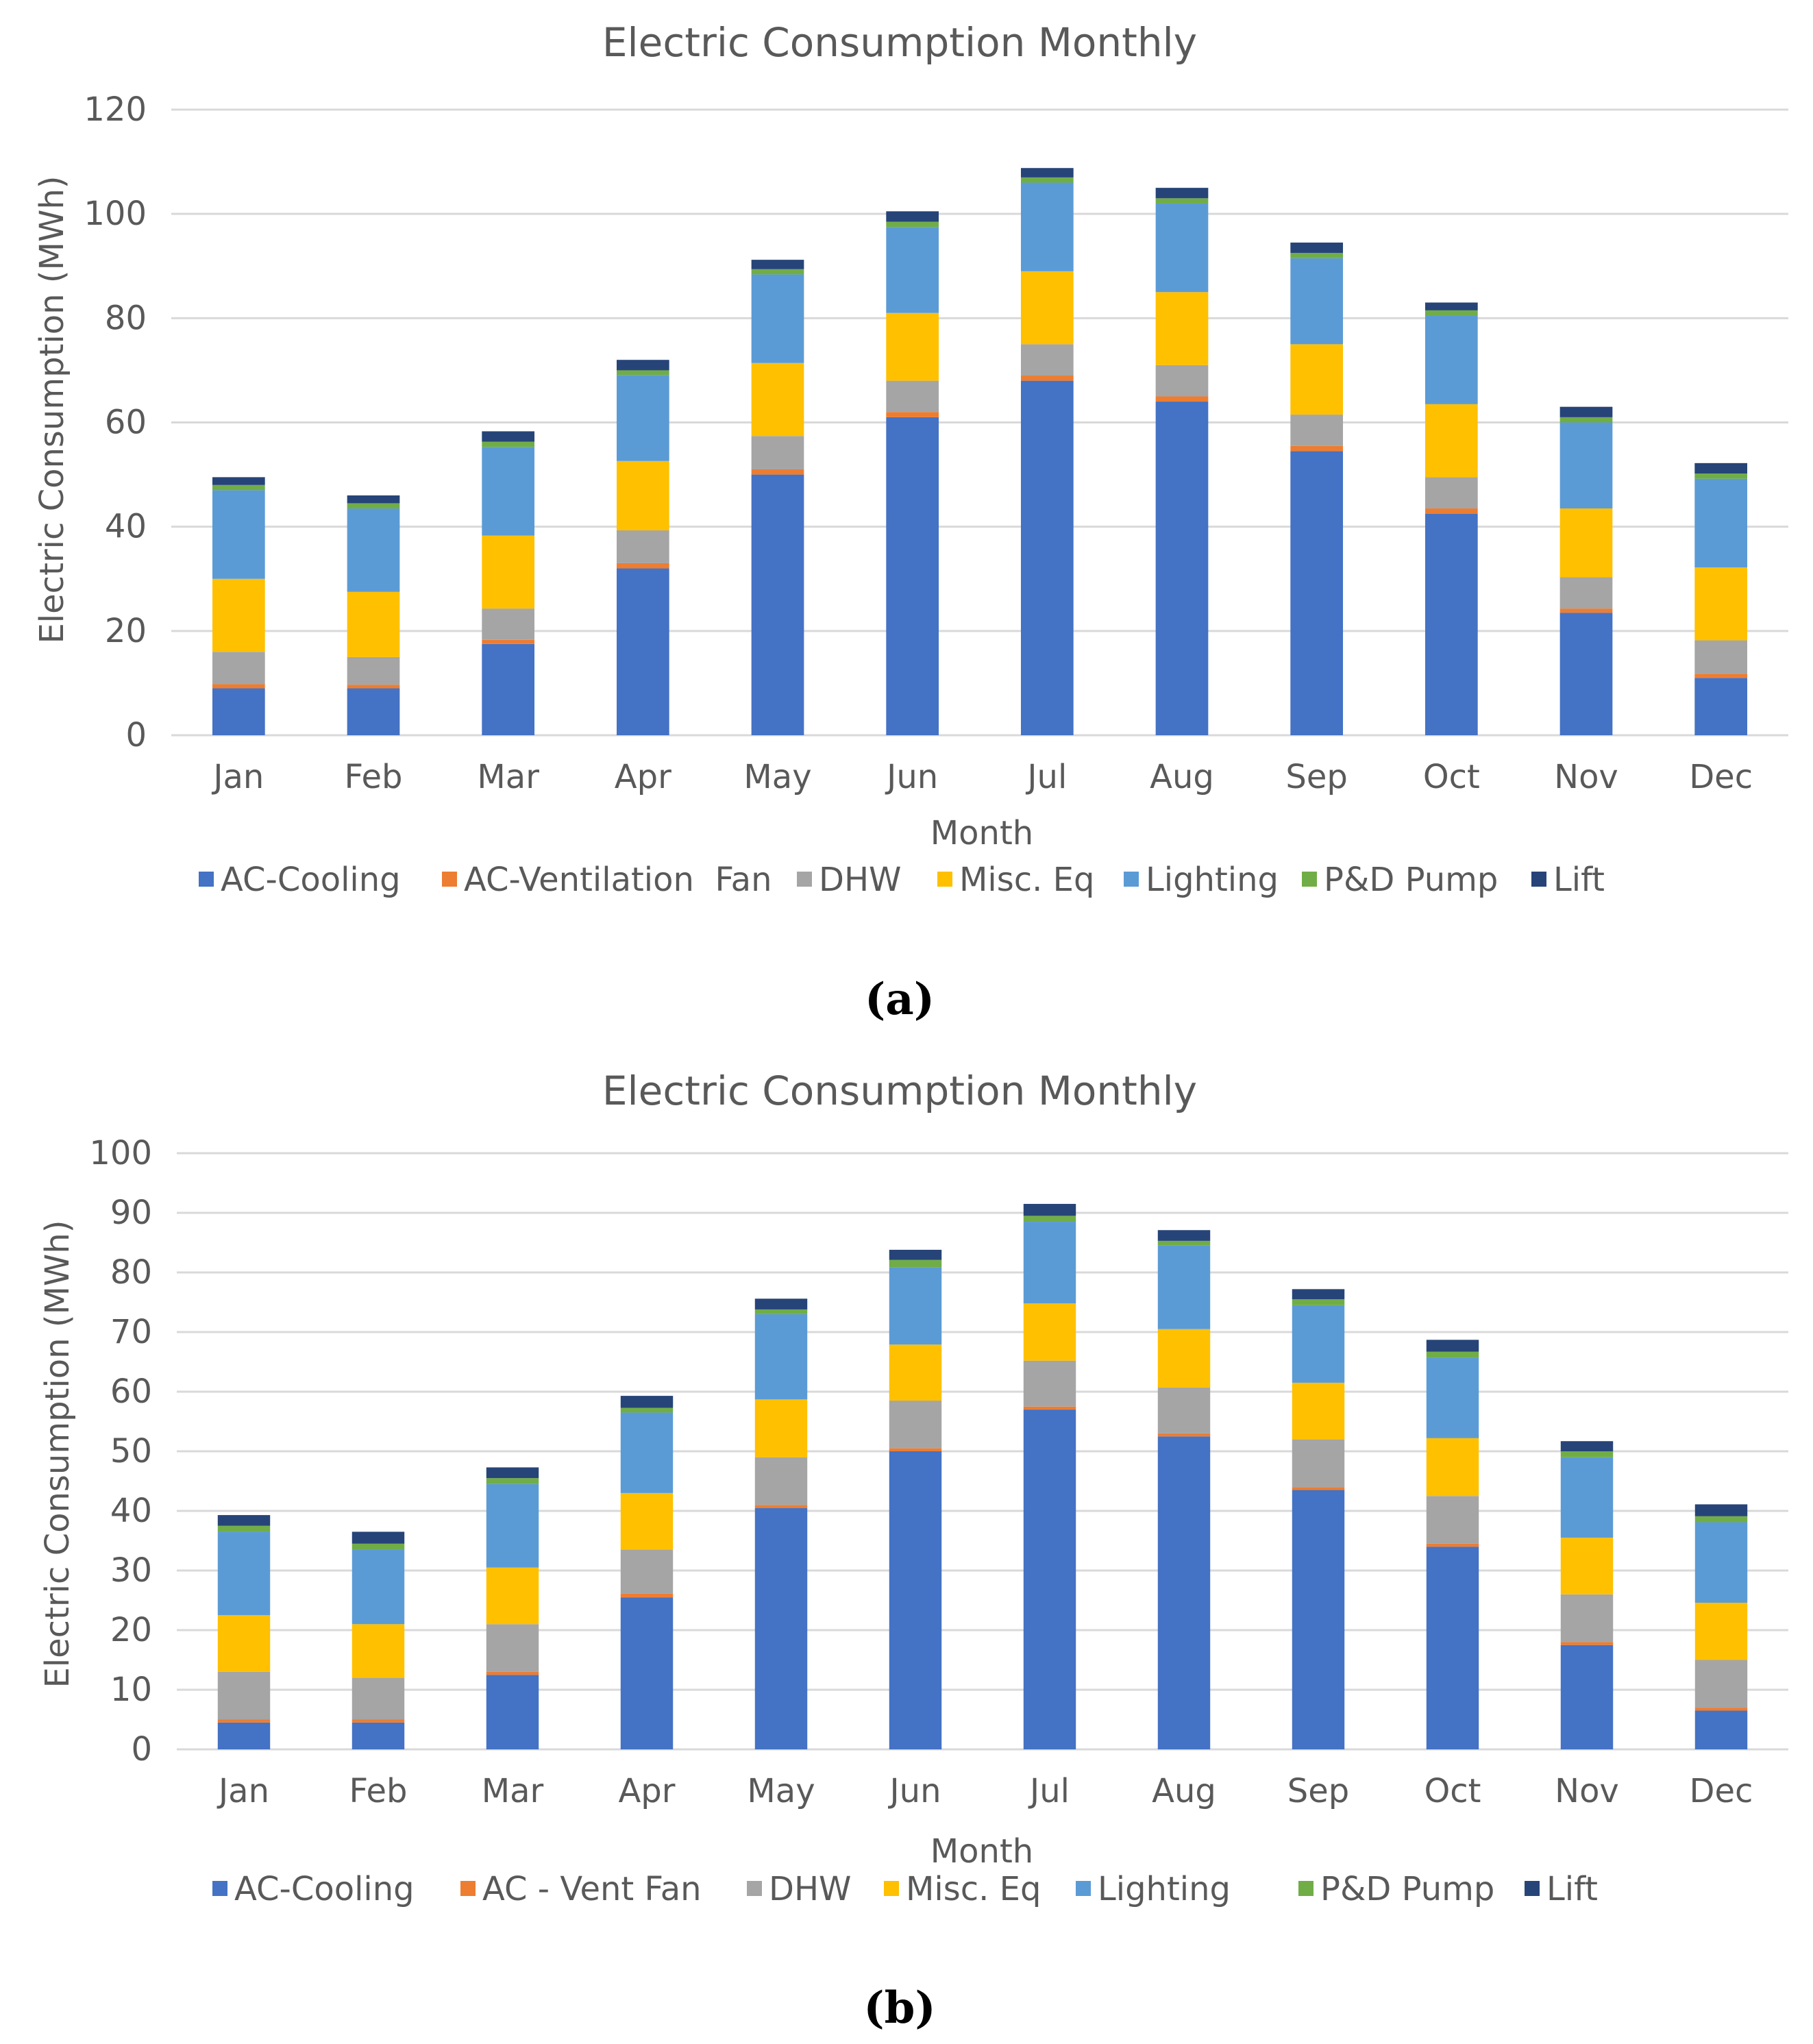 Image resolution: width=1813 pixels, height=2044 pixels. What do you see at coordinates (1586, 420) in the screenshot?
I see `bar-segment-p-d-pump-nov` at bounding box center [1586, 420].